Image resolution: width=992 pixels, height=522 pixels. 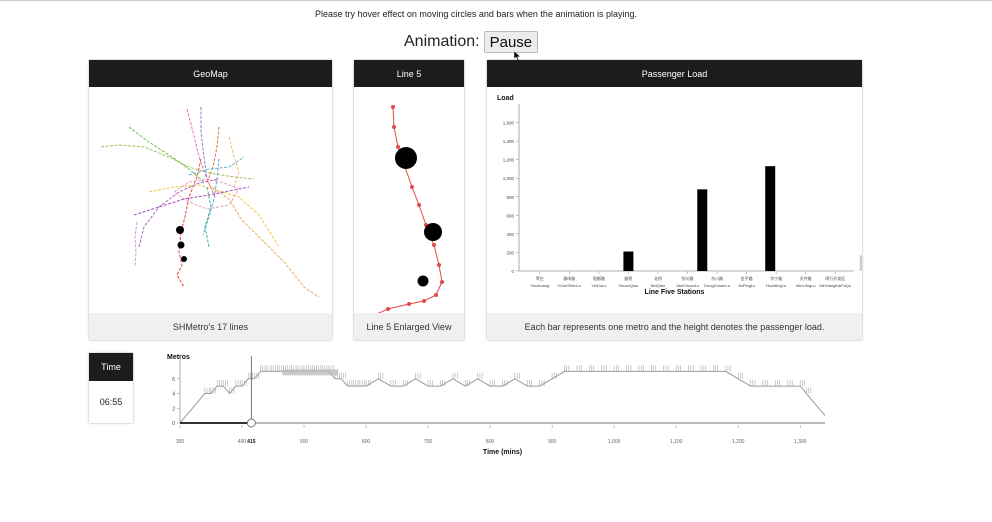 What do you see at coordinates (539, 285) in the screenshot?
I see `bar-x-tick-label-en: Xinzhuang` at bounding box center [539, 285].